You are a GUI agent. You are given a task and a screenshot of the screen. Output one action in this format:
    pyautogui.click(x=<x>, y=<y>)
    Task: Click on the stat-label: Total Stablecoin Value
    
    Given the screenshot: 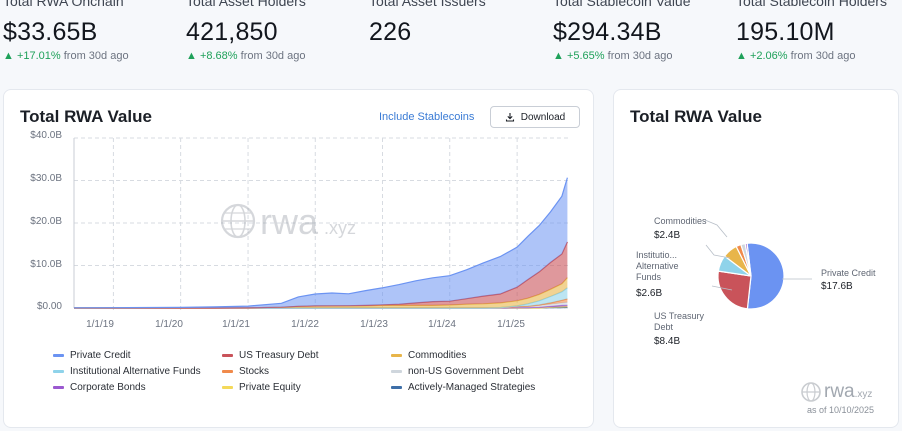 What is the action you would take?
    pyautogui.click(x=622, y=4)
    